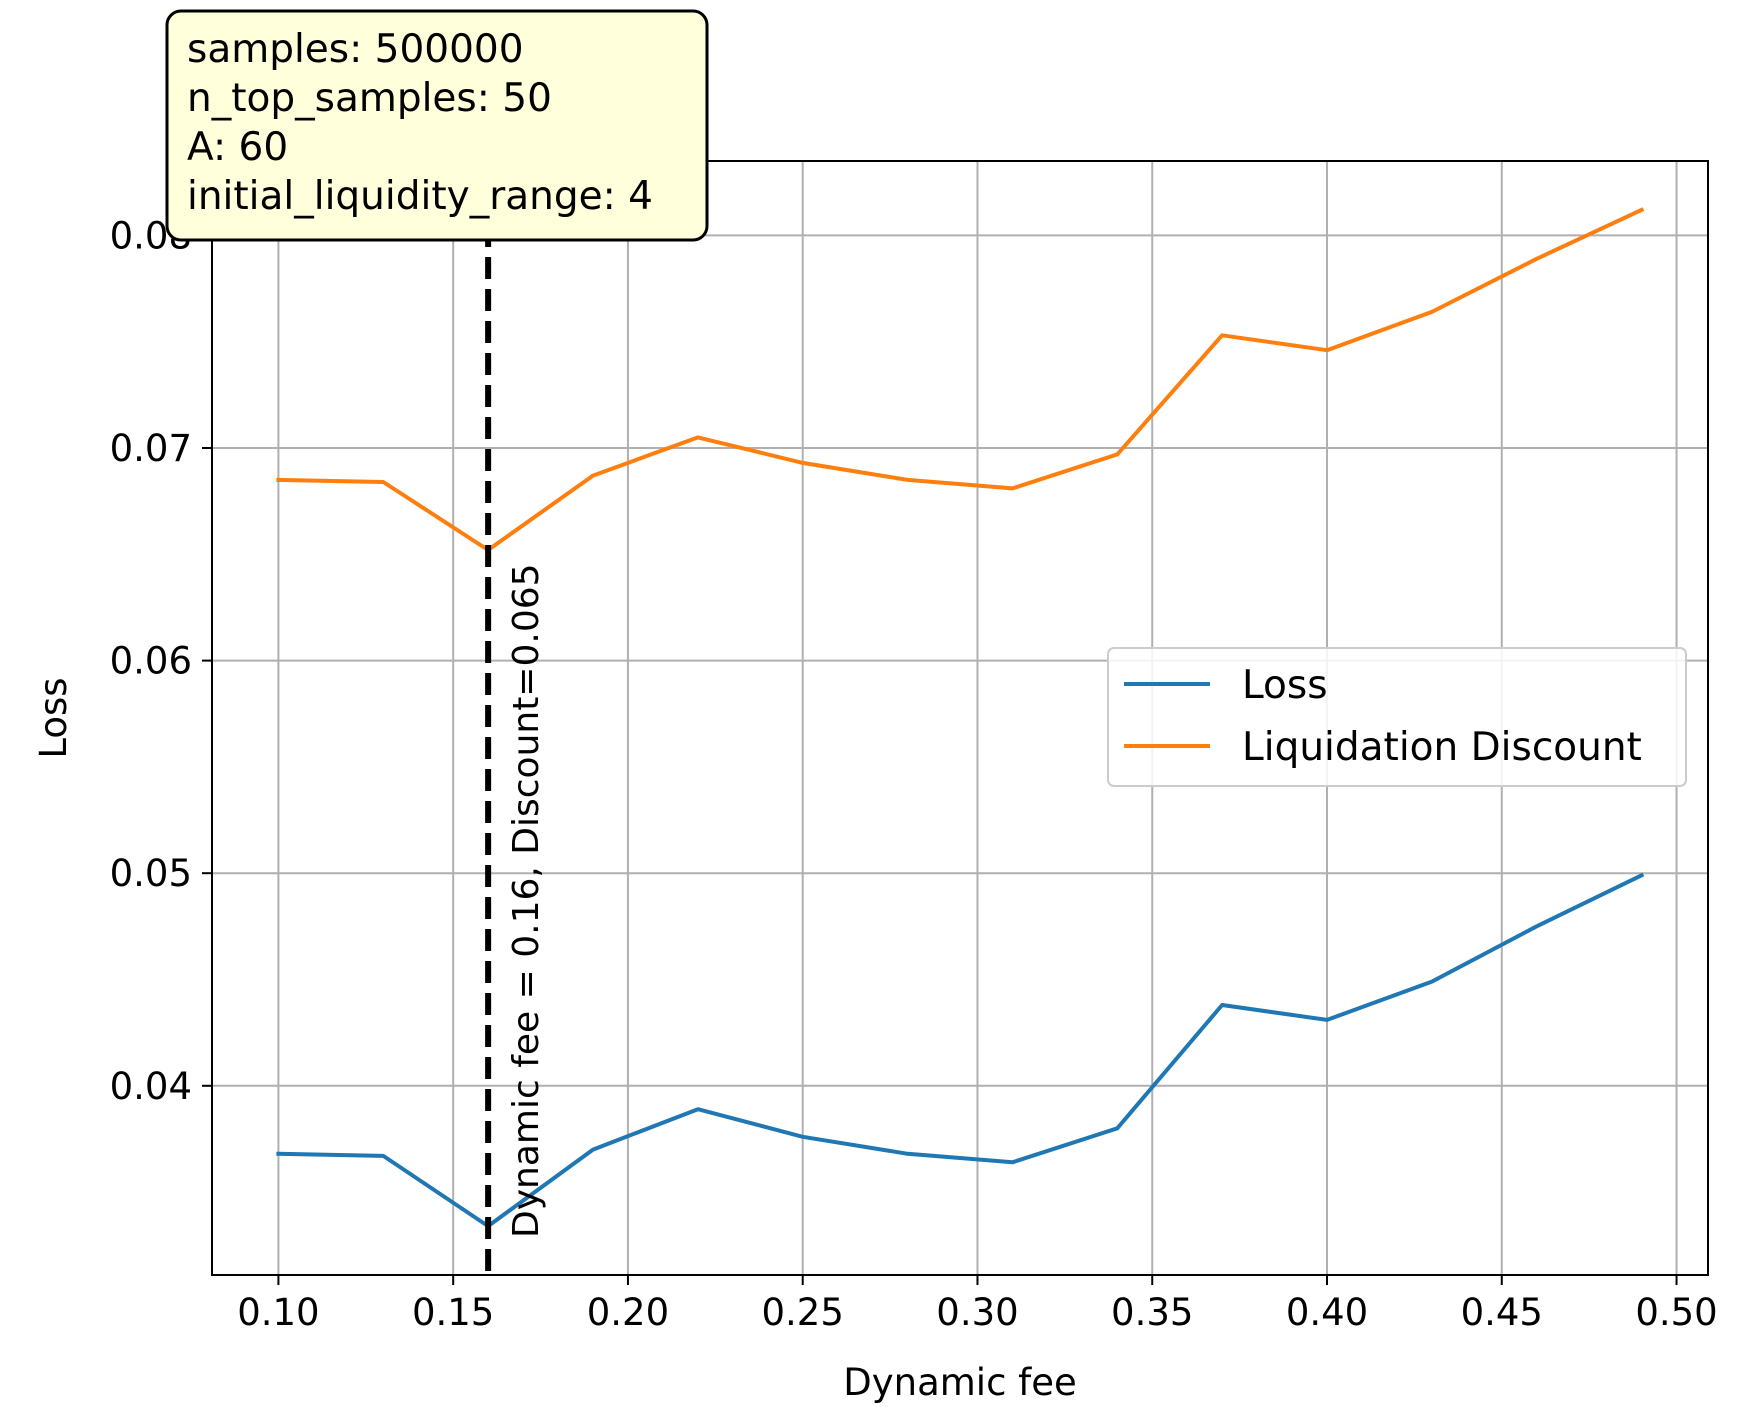  I want to click on legend-entry-loss: Loss, so click(1285, 685).